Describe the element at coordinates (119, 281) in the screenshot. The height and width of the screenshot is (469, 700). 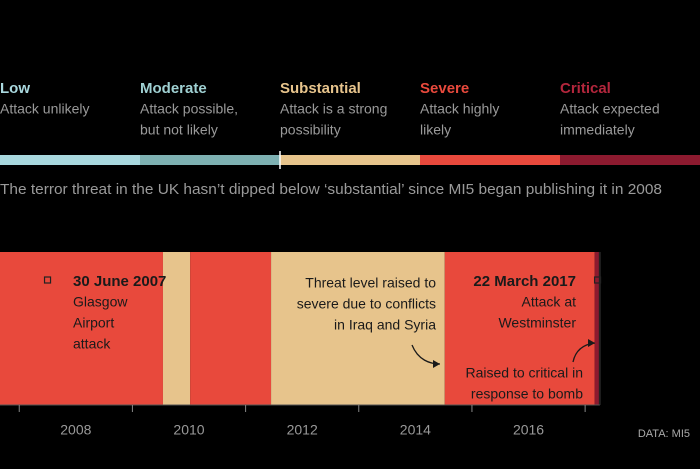
I see `annotation-title: 30 June 2007` at that location.